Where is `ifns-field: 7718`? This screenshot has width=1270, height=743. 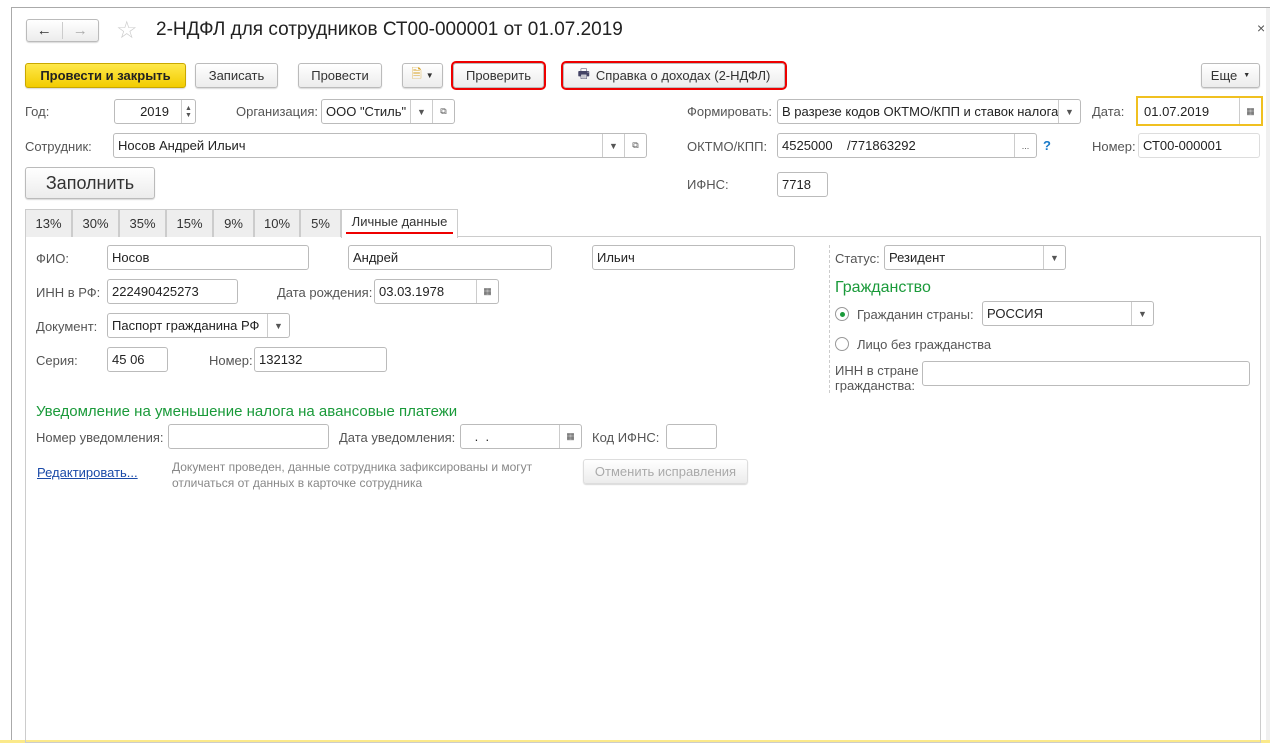 ifns-field: 7718 is located at coordinates (802, 184).